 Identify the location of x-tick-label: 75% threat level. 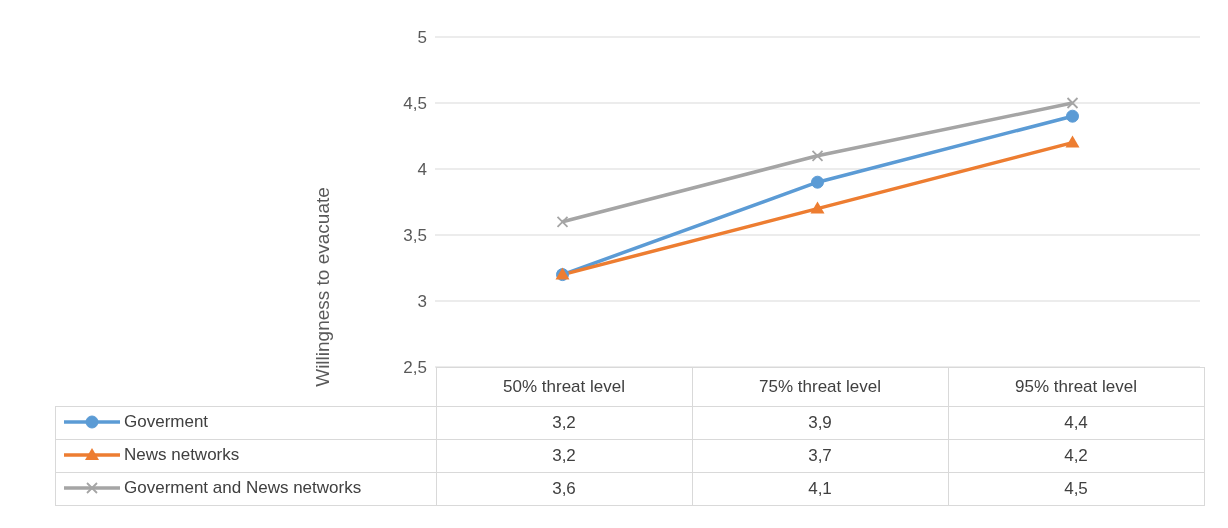
(820, 387).